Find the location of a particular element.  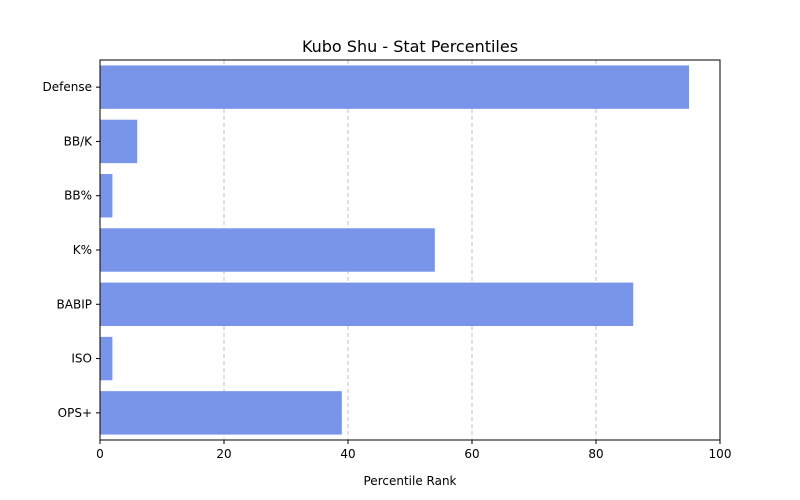

x-axis: 0 20 40 60 80 100 is located at coordinates (413, 450).